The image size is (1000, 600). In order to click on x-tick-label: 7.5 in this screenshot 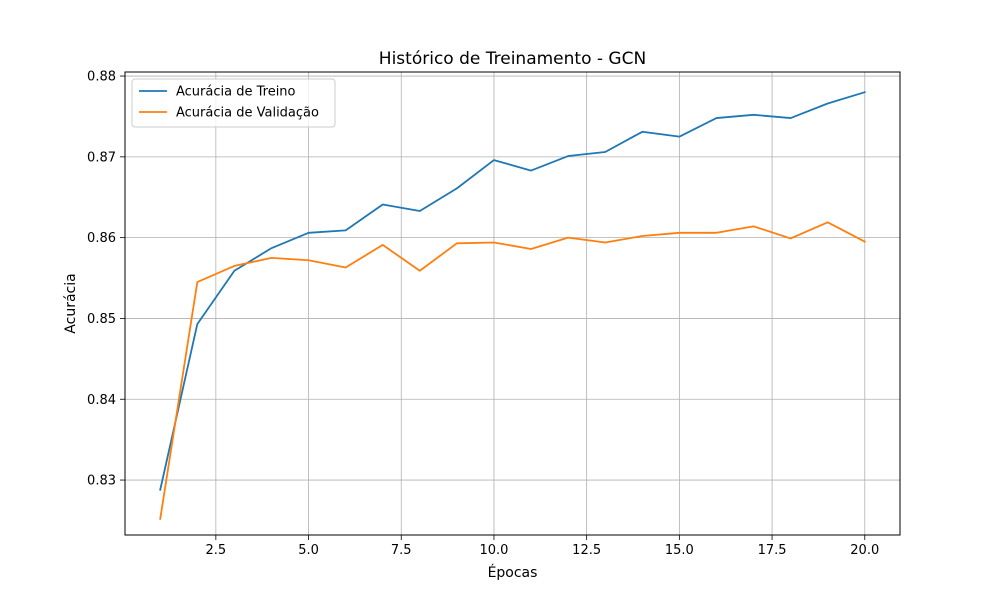, I will do `click(401, 550)`.